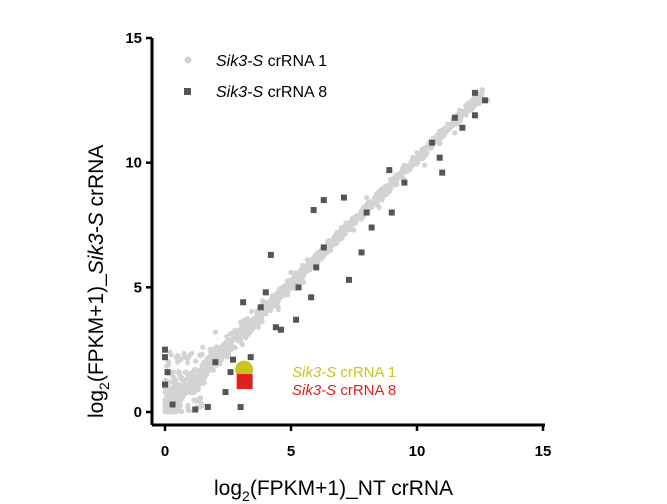 The height and width of the screenshot is (504, 667). What do you see at coordinates (244, 382) in the screenshot?
I see `highlight-point-crrna8` at bounding box center [244, 382].